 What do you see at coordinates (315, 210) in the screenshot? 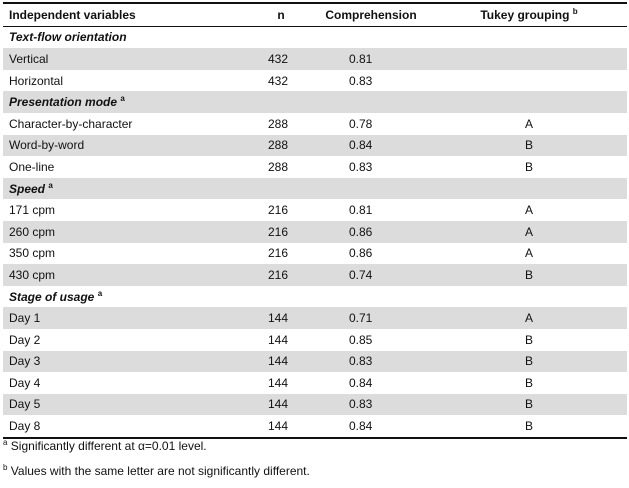
I see `table-row: 171 cpm 216 0.81 A` at bounding box center [315, 210].